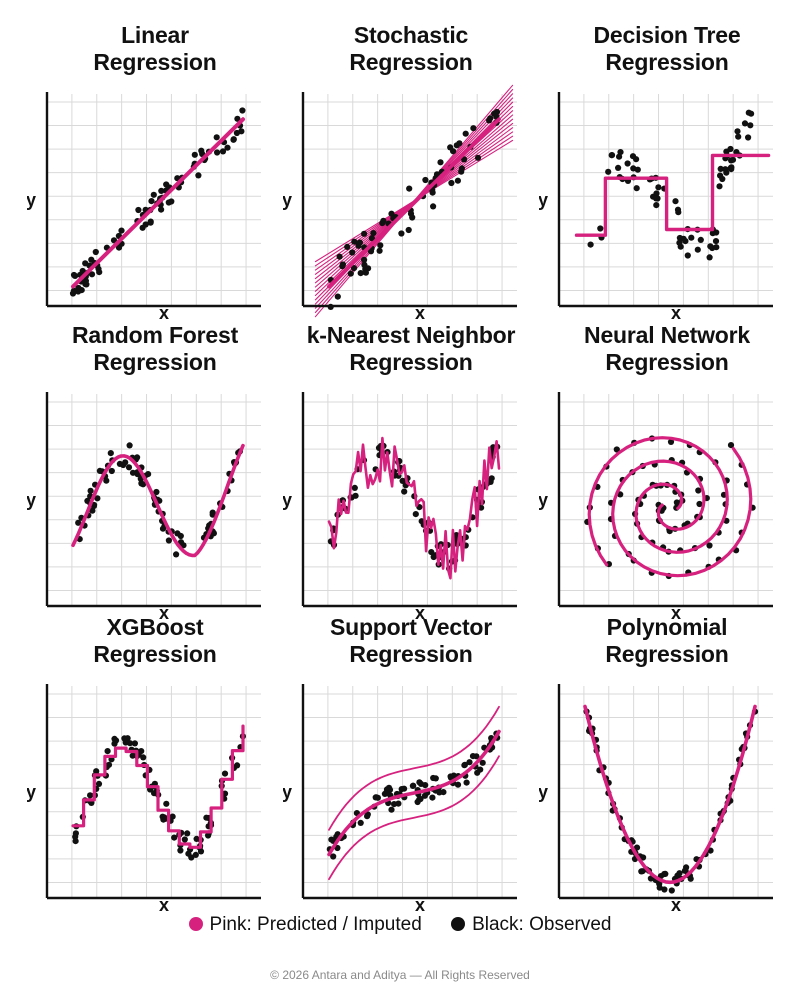 The image size is (800, 993). What do you see at coordinates (155, 49) in the screenshot?
I see `panel-title: Linear Regression` at bounding box center [155, 49].